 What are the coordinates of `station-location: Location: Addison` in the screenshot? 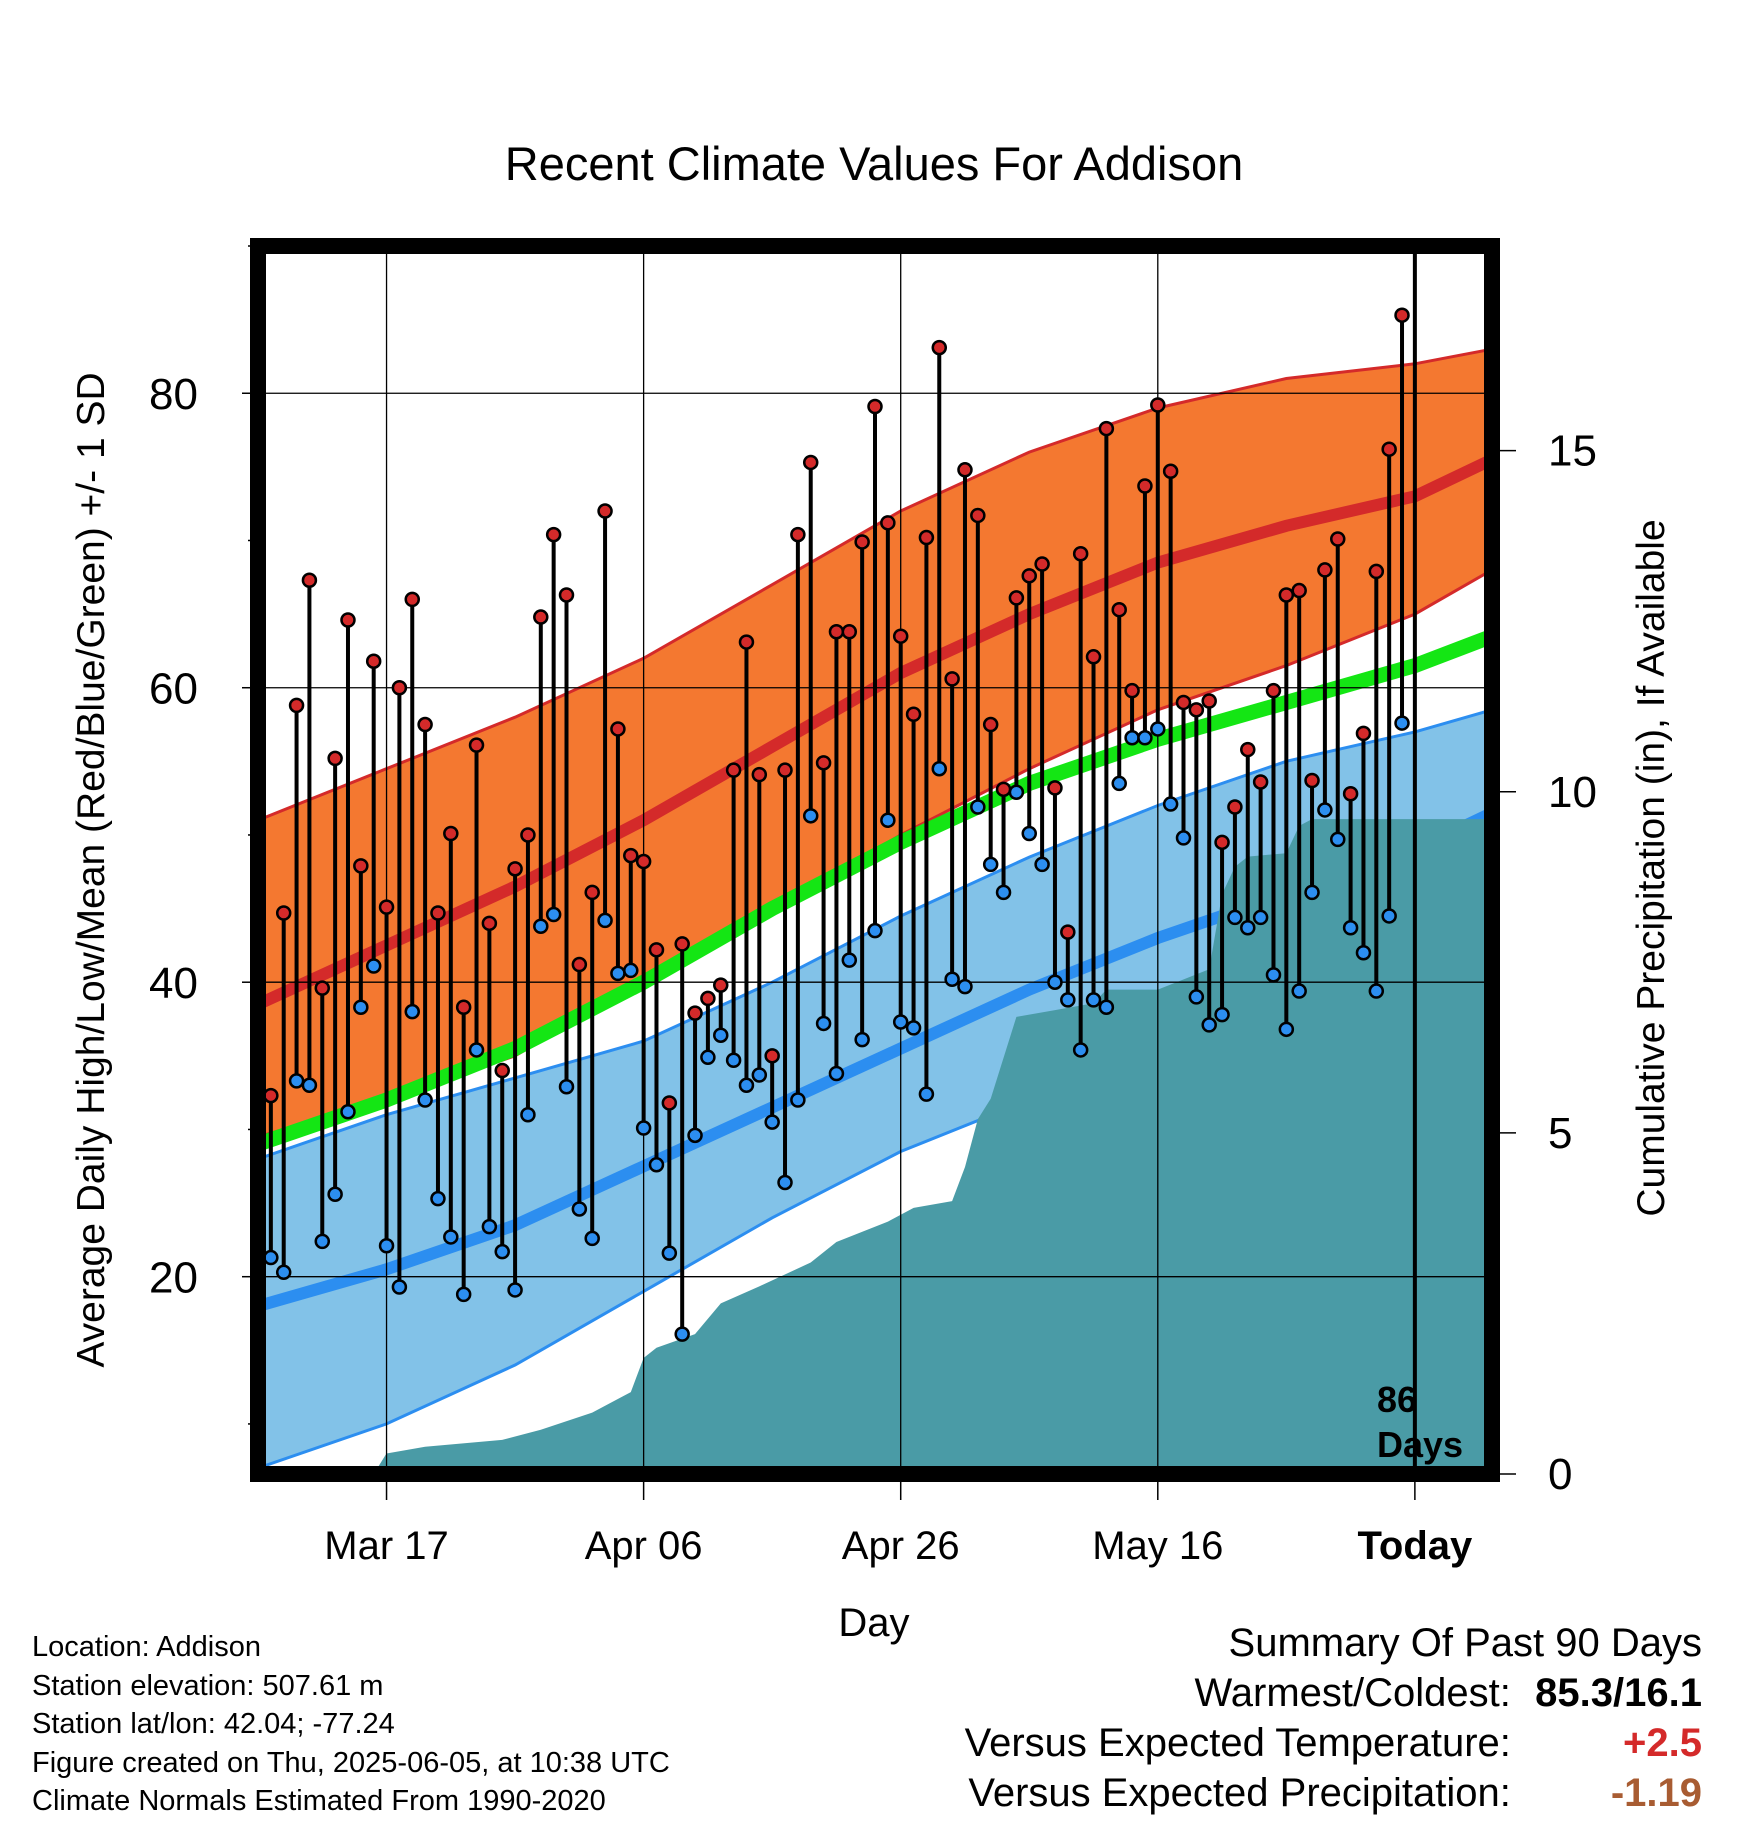 It's located at (146, 1647).